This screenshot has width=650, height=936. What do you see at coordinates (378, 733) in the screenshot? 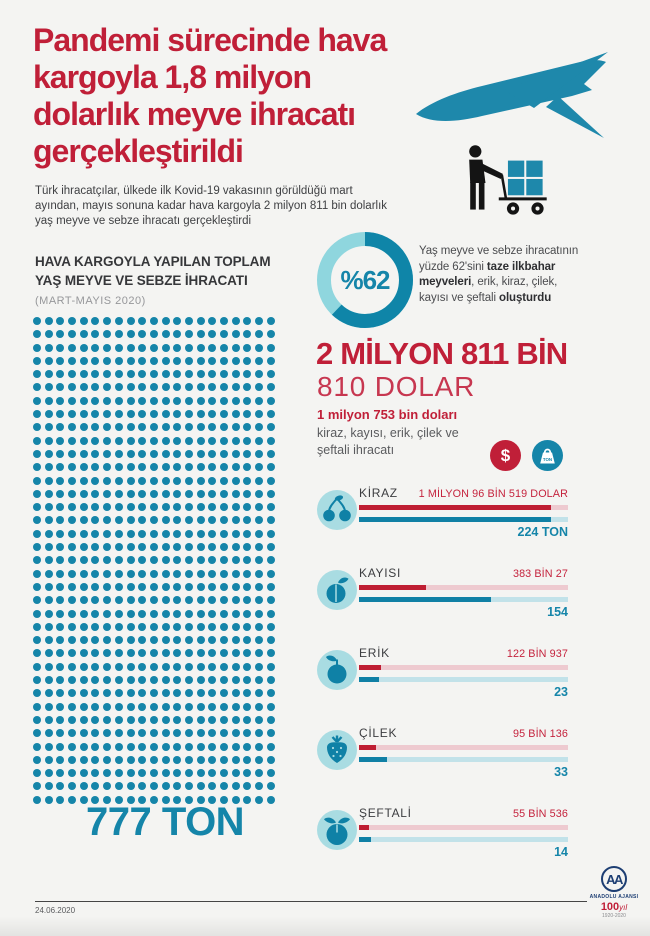
I see `fruit-name: ÇİLEK` at bounding box center [378, 733].